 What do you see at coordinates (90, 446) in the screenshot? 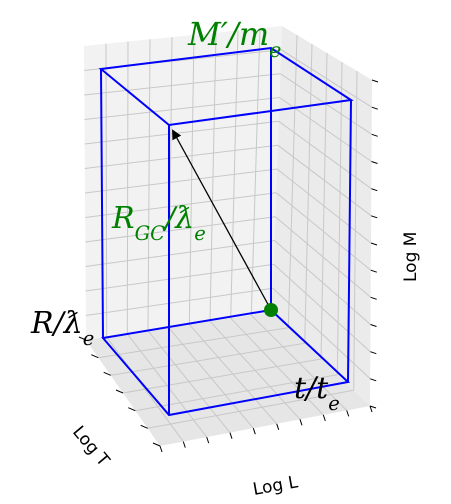
I see `axis-label-y: Log T` at bounding box center [90, 446].